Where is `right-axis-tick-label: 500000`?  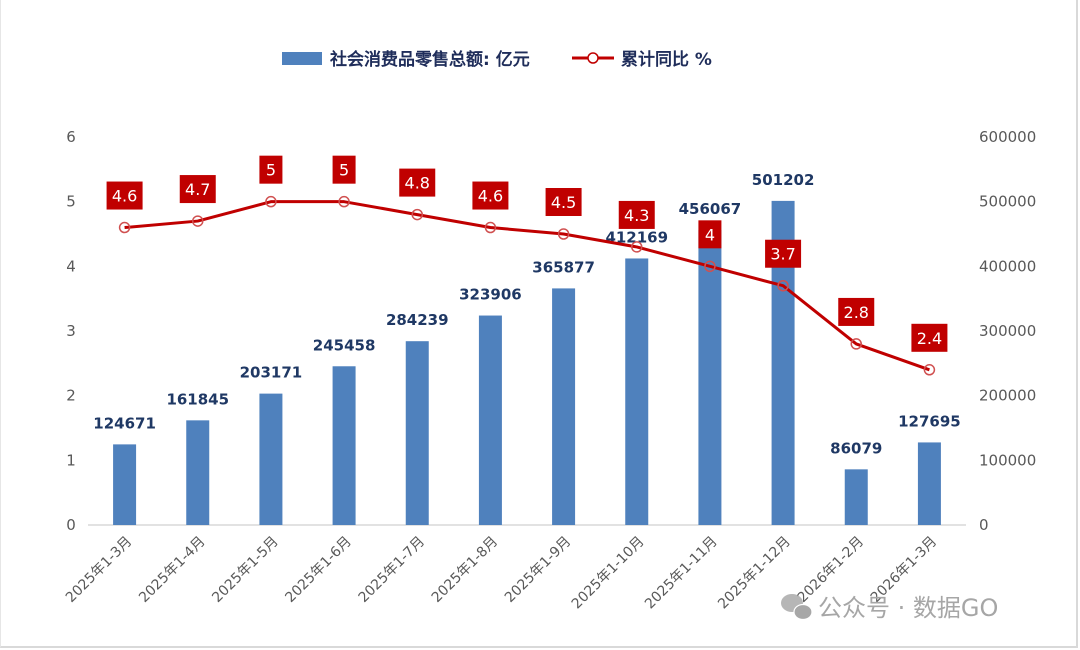 right-axis-tick-label: 500000 is located at coordinates (1007, 202).